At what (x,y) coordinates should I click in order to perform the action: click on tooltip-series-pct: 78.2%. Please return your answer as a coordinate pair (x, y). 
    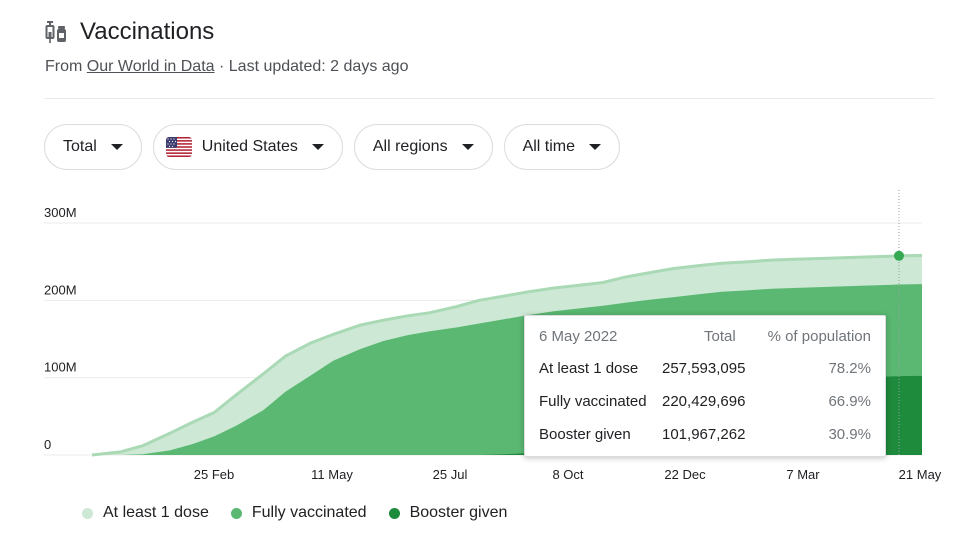
    Looking at the image, I should click on (849, 368).